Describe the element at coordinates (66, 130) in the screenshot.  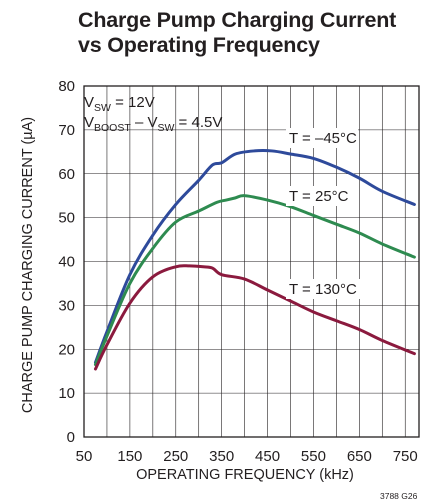
I see `y-tick-label: 70` at that location.